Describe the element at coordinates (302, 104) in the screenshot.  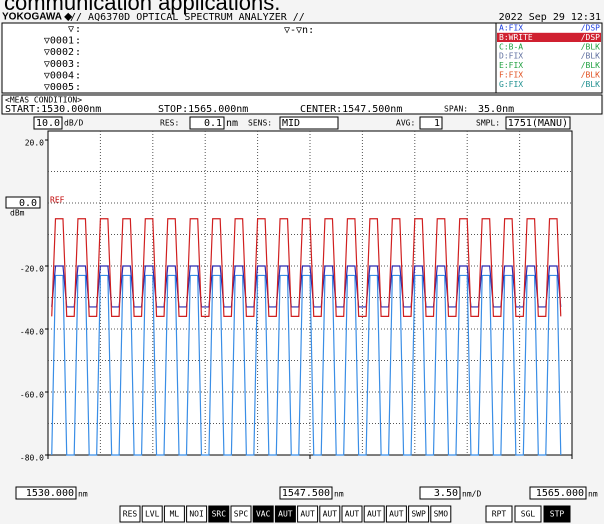
I see `meas-panel` at that location.